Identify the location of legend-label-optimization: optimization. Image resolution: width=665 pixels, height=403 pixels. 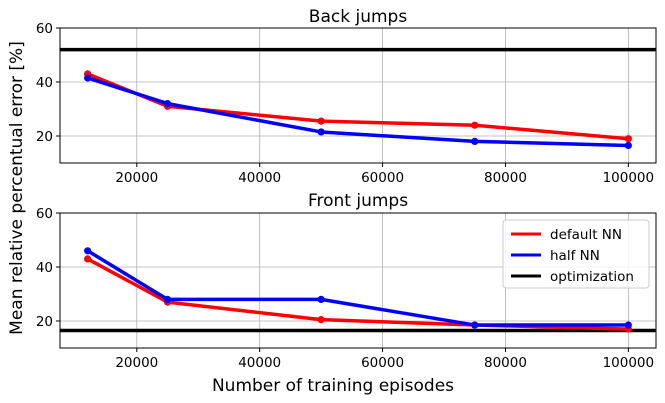
(592, 277).